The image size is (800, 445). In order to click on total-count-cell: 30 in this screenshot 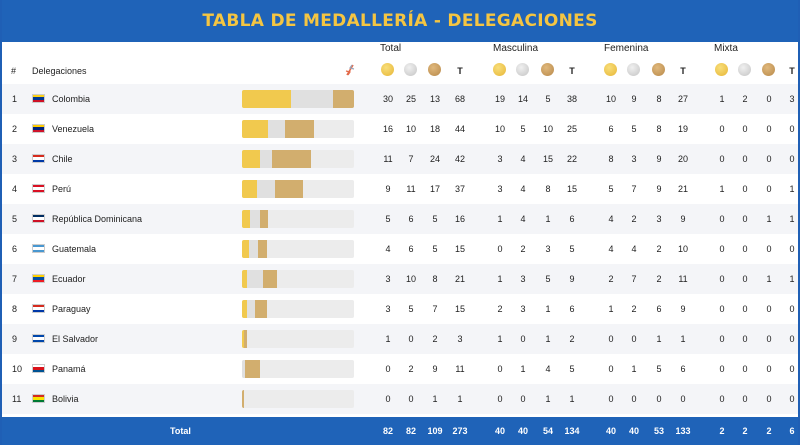, I will do `click(387, 99)`.